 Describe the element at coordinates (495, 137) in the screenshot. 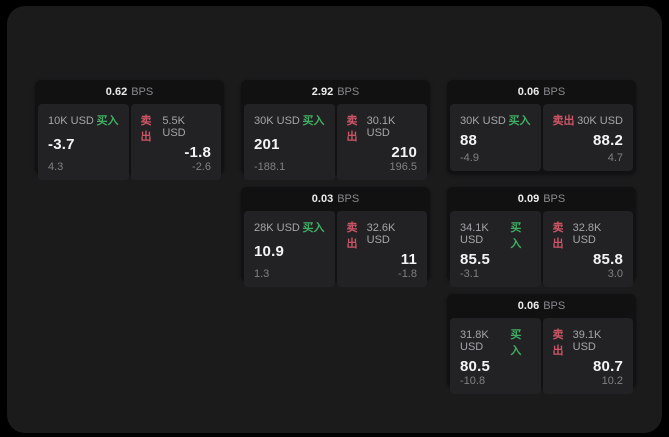

I see `buy-tile: 30K USD 买入 88 -4.9` at that location.